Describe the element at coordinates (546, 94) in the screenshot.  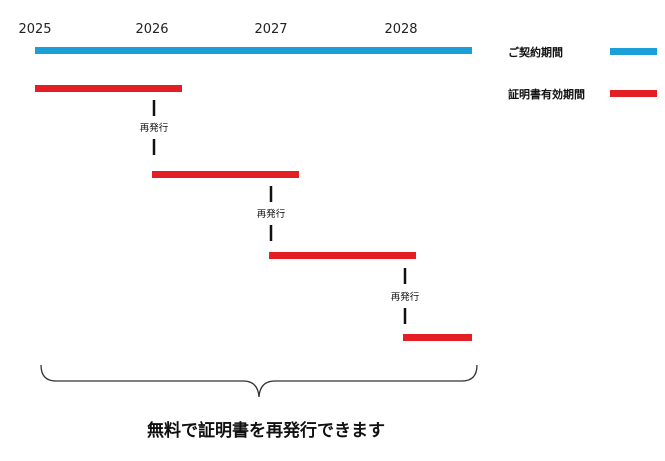
I see `legend-certificate-label: 証明書有効期間` at that location.